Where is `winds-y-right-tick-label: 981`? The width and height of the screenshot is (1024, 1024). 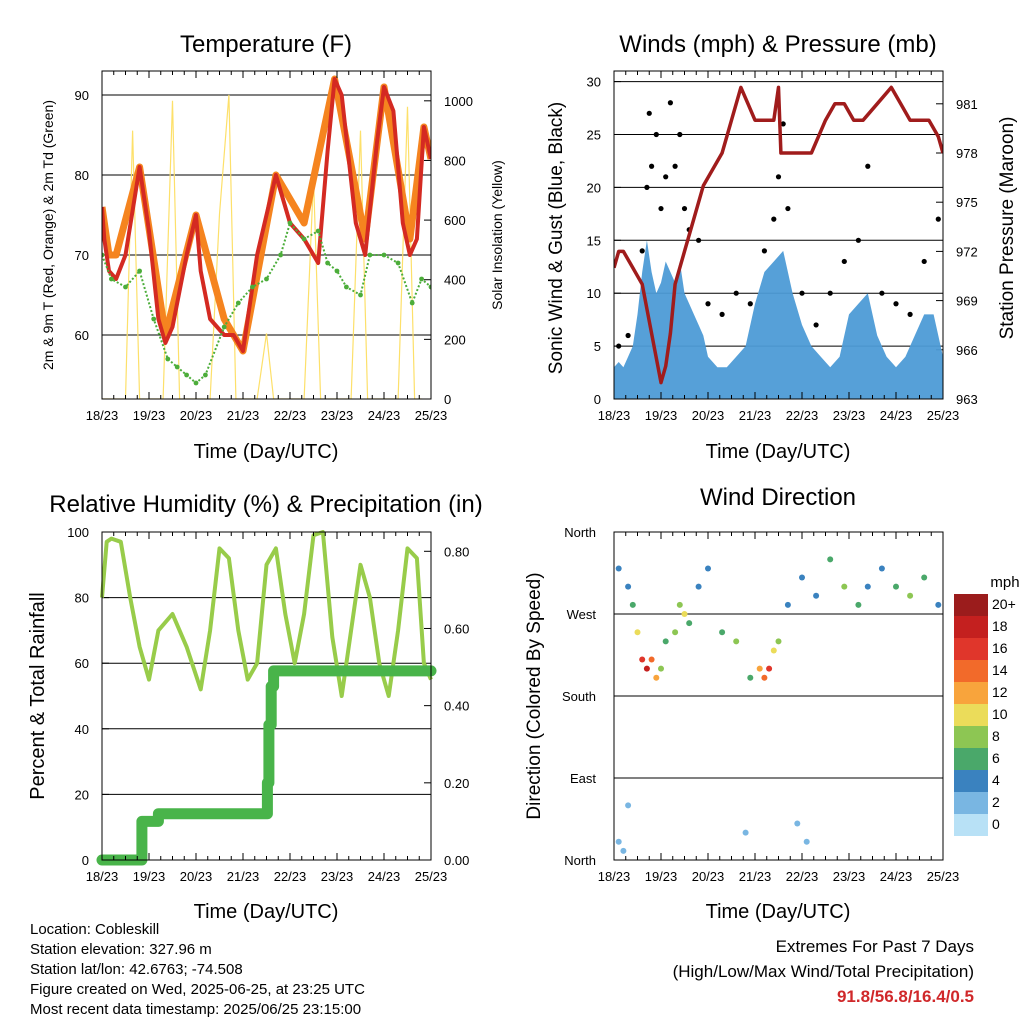 winds-y-right-tick-label: 981 is located at coordinates (967, 104).